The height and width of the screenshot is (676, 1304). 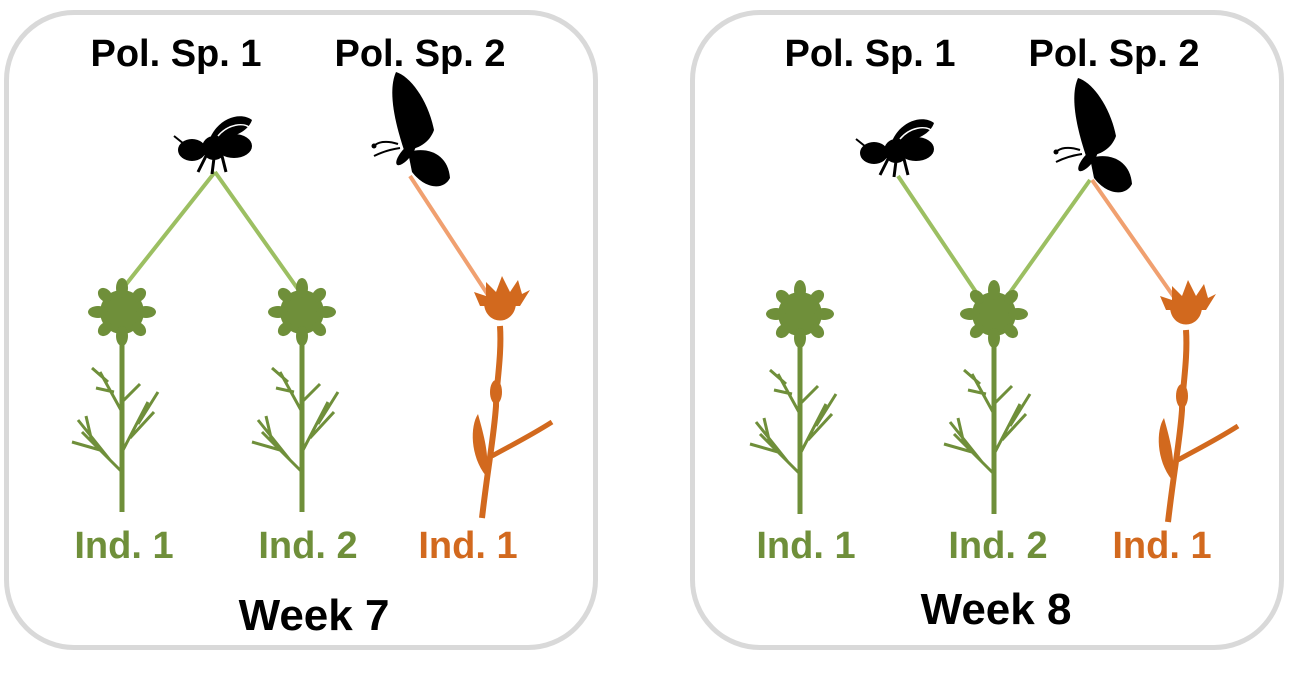 What do you see at coordinates (996, 609) in the screenshot?
I see `week-label: Week 8` at bounding box center [996, 609].